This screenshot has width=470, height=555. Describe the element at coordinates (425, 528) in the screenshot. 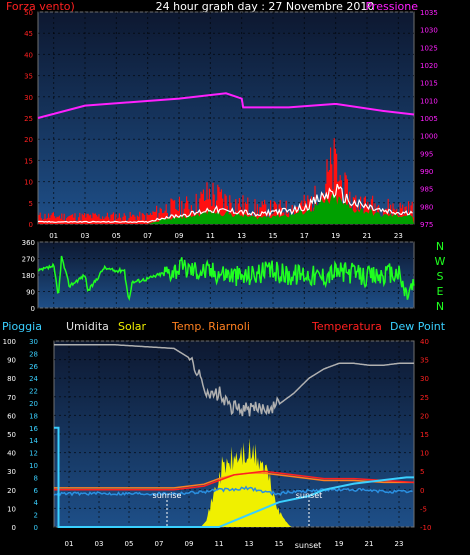

I see `temperature-tick-label: -10` at that location.